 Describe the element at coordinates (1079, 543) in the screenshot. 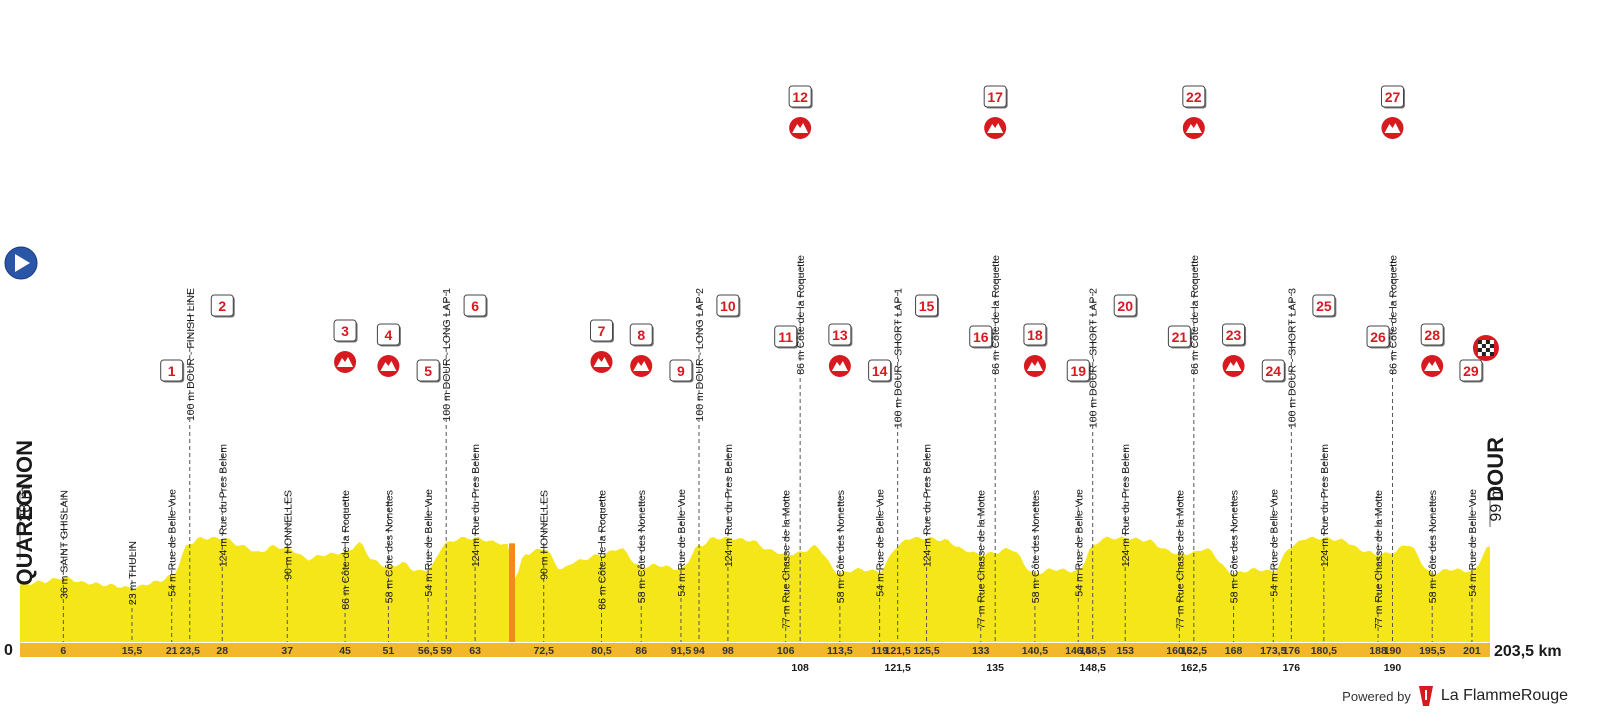

I see `waypoint-label: 54 m Rue de Belle Vue` at that location.